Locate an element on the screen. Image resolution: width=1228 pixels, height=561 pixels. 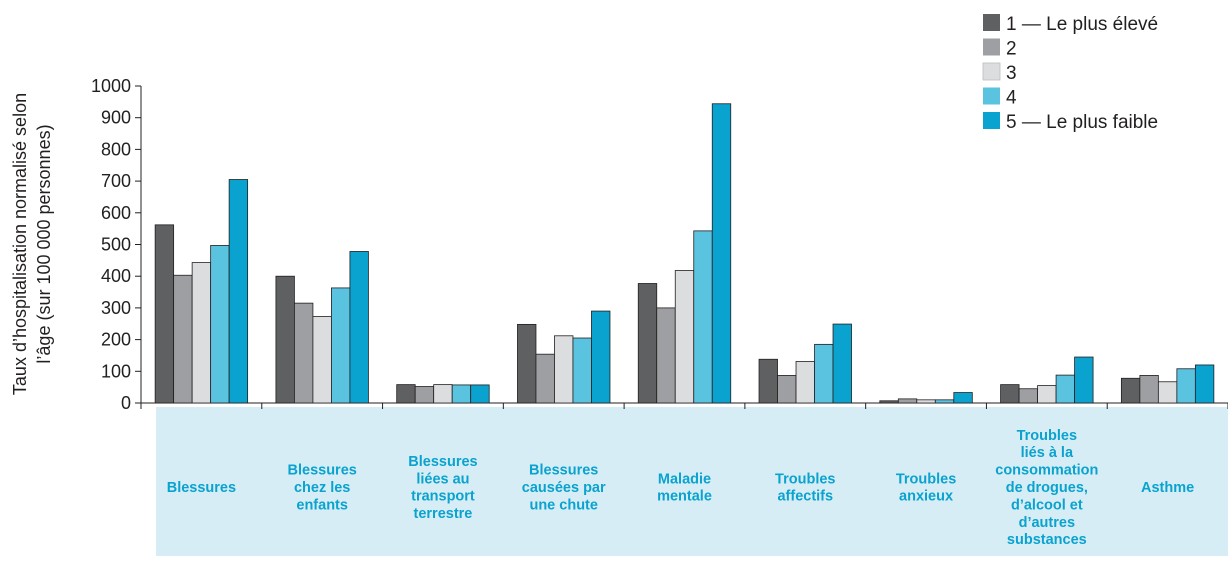
y-tick-label: 1000 is located at coordinates (111, 86).